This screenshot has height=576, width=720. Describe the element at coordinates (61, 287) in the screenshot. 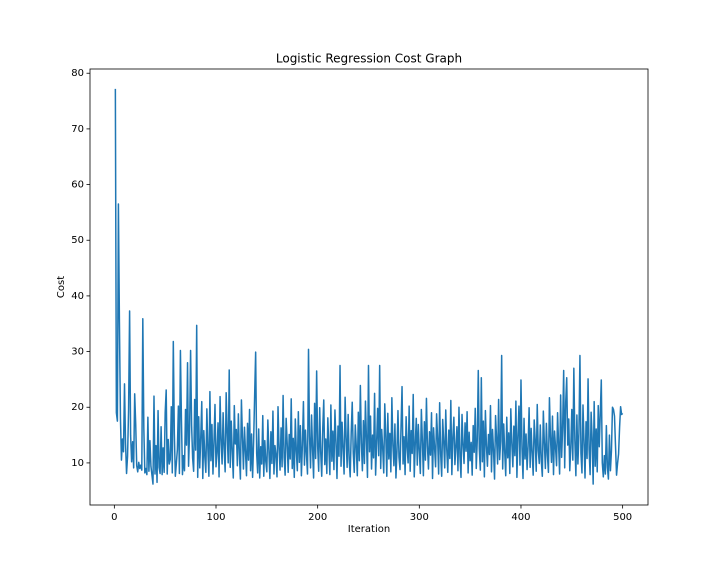

I see `y-axis-label: Cost` at that location.